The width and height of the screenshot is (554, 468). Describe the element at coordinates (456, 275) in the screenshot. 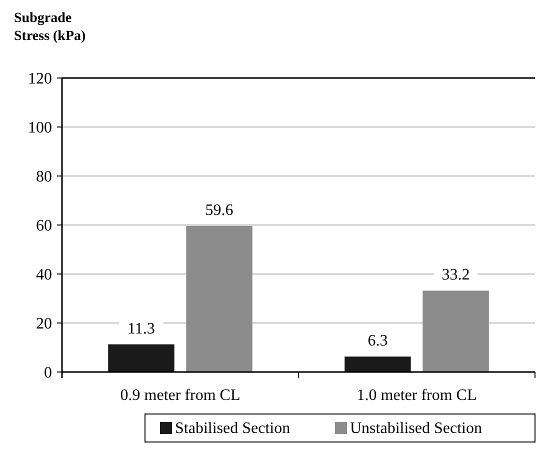

I see `data-label: 33.2` at that location.